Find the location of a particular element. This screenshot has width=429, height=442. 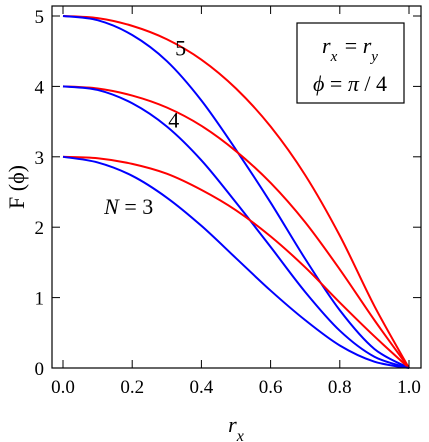

legend-box is located at coordinates (350, 63).